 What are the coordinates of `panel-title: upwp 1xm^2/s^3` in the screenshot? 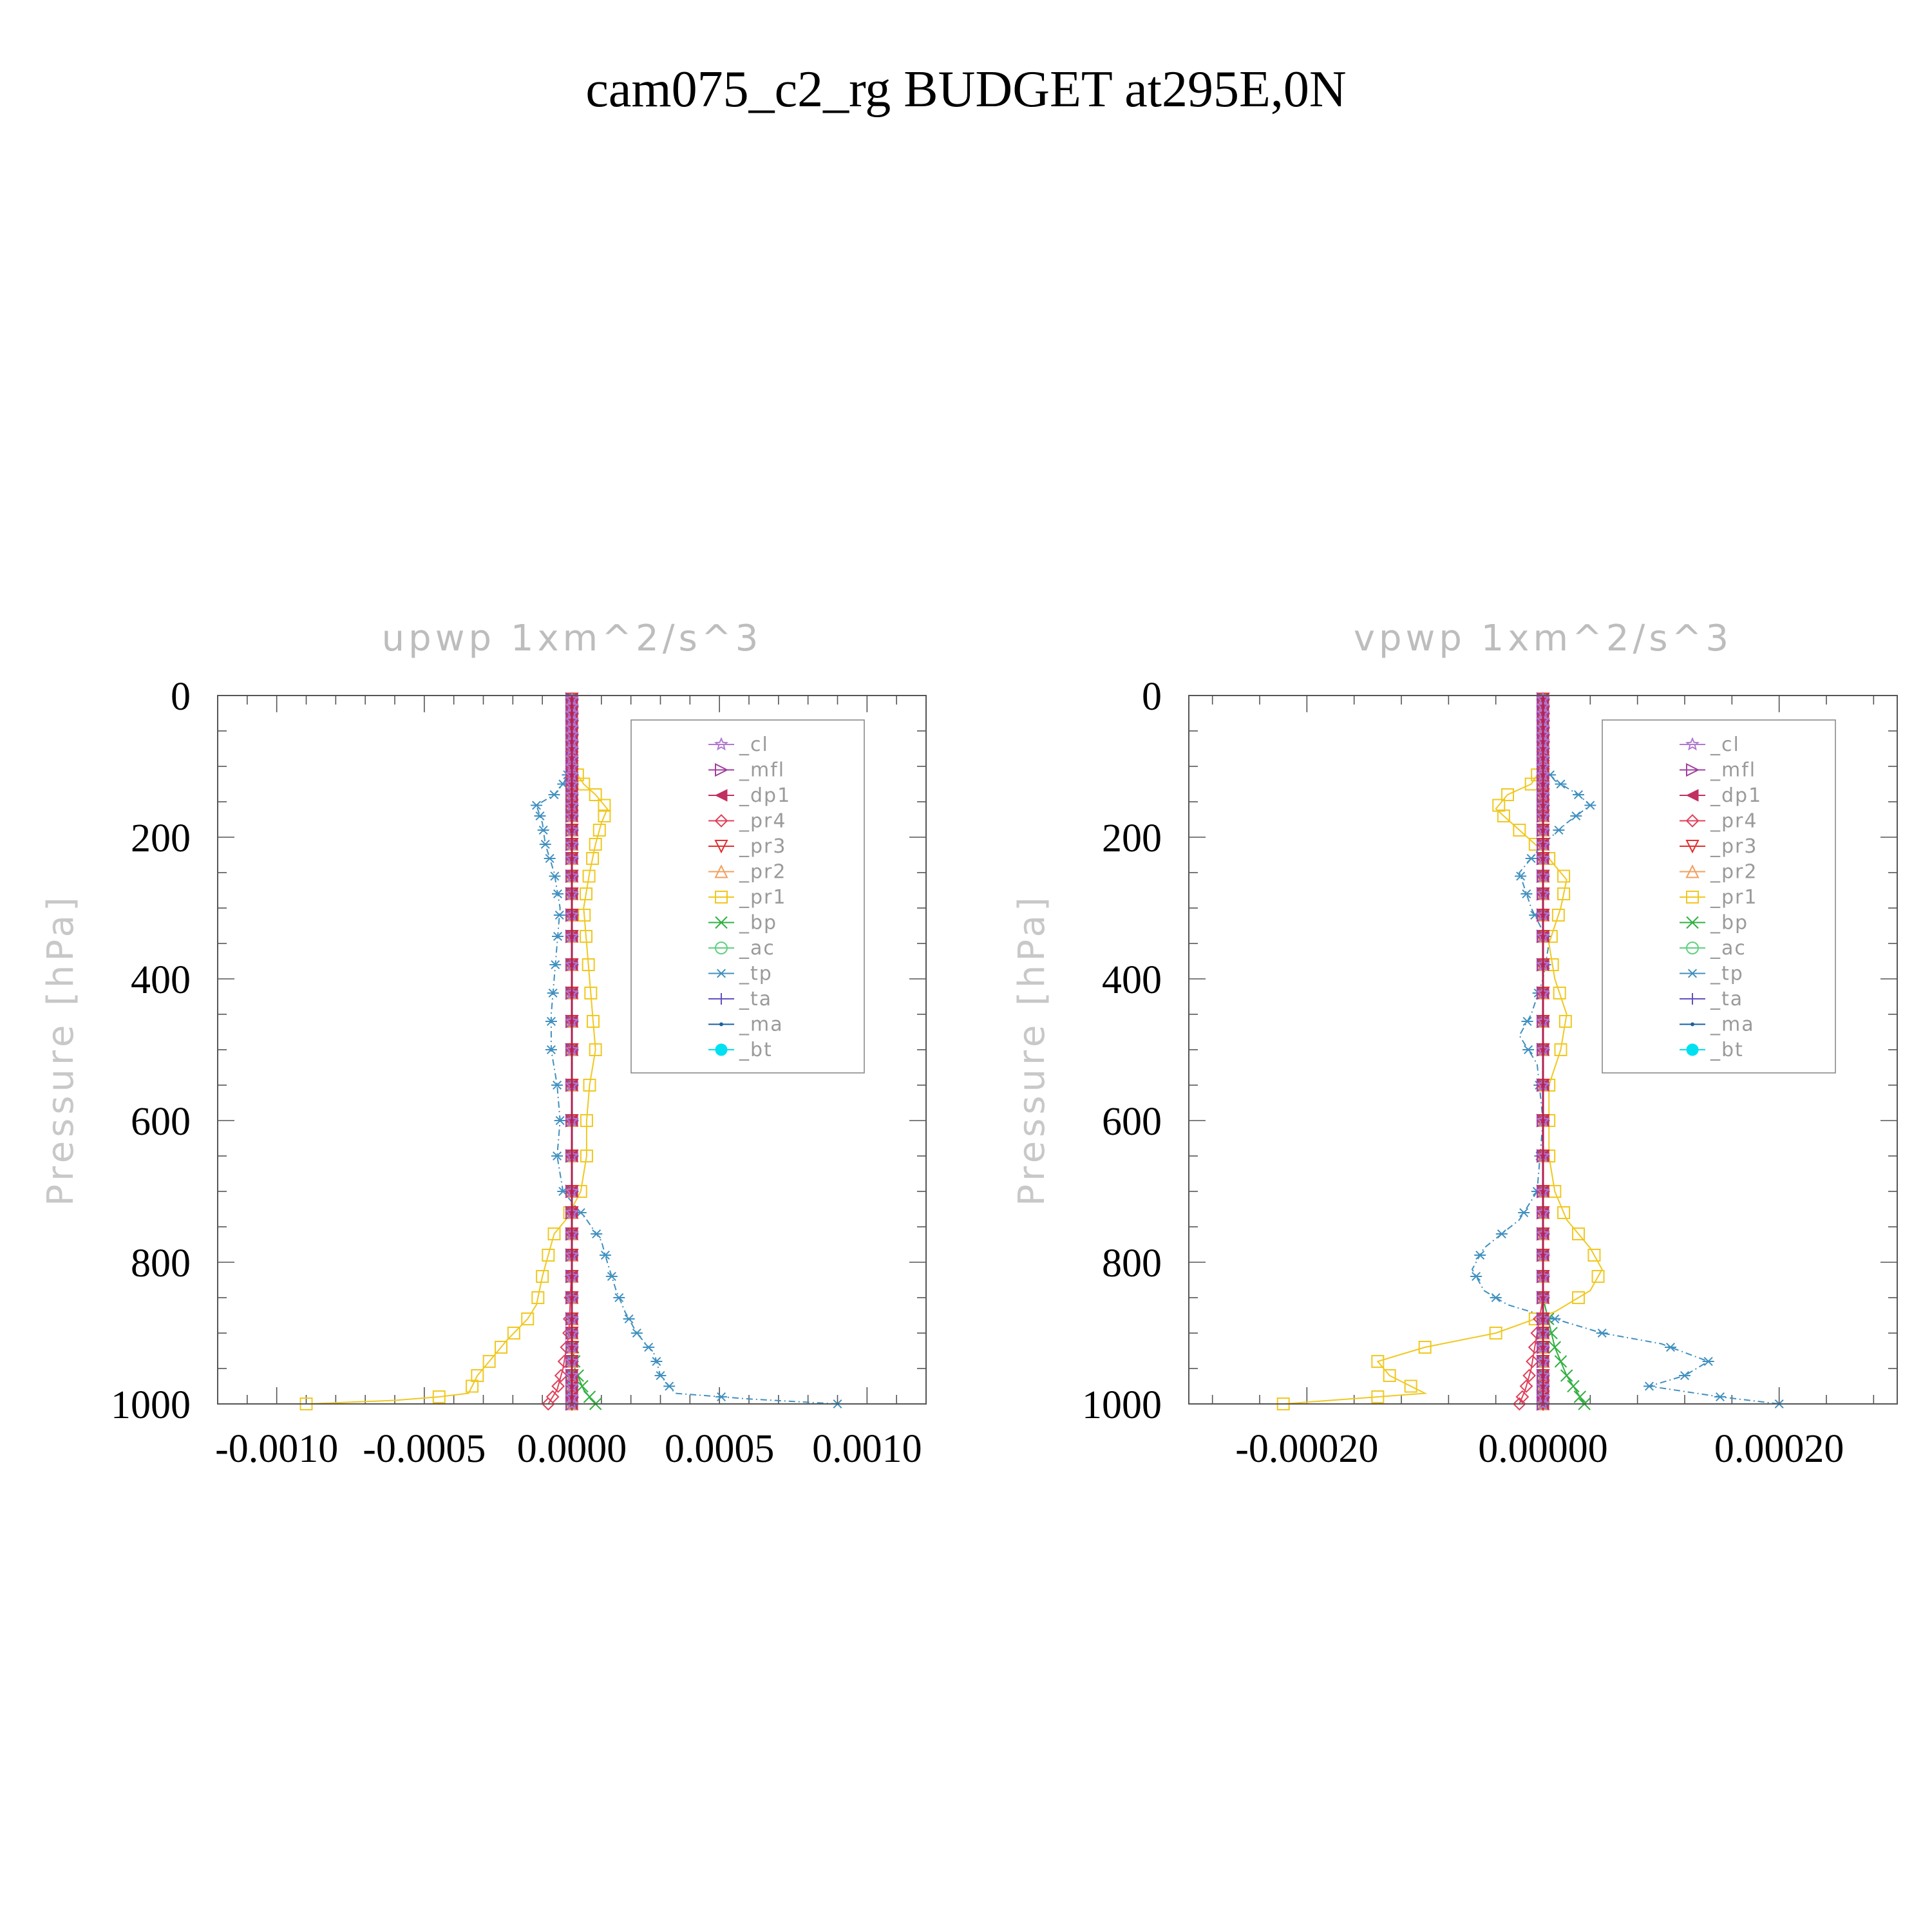 It's located at (572, 638).